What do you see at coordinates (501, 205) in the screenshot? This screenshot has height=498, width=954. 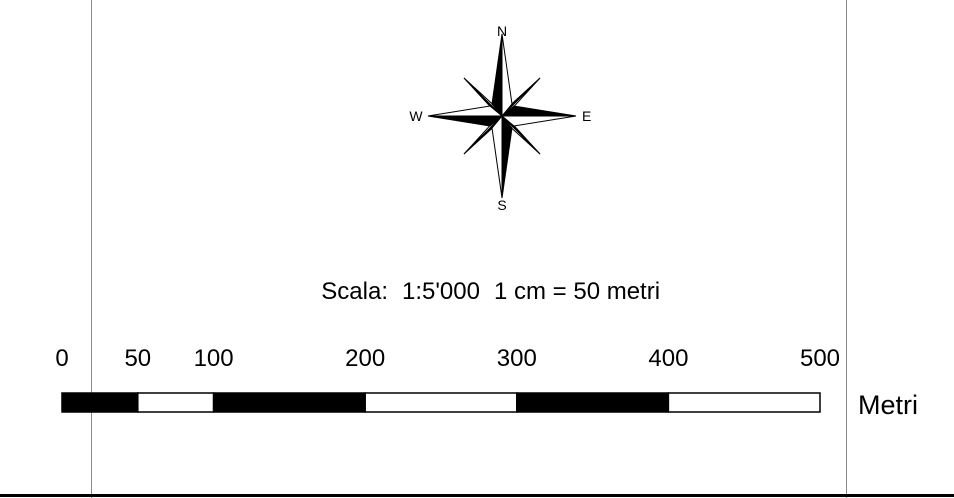 I see `compass-south-label: S` at bounding box center [501, 205].